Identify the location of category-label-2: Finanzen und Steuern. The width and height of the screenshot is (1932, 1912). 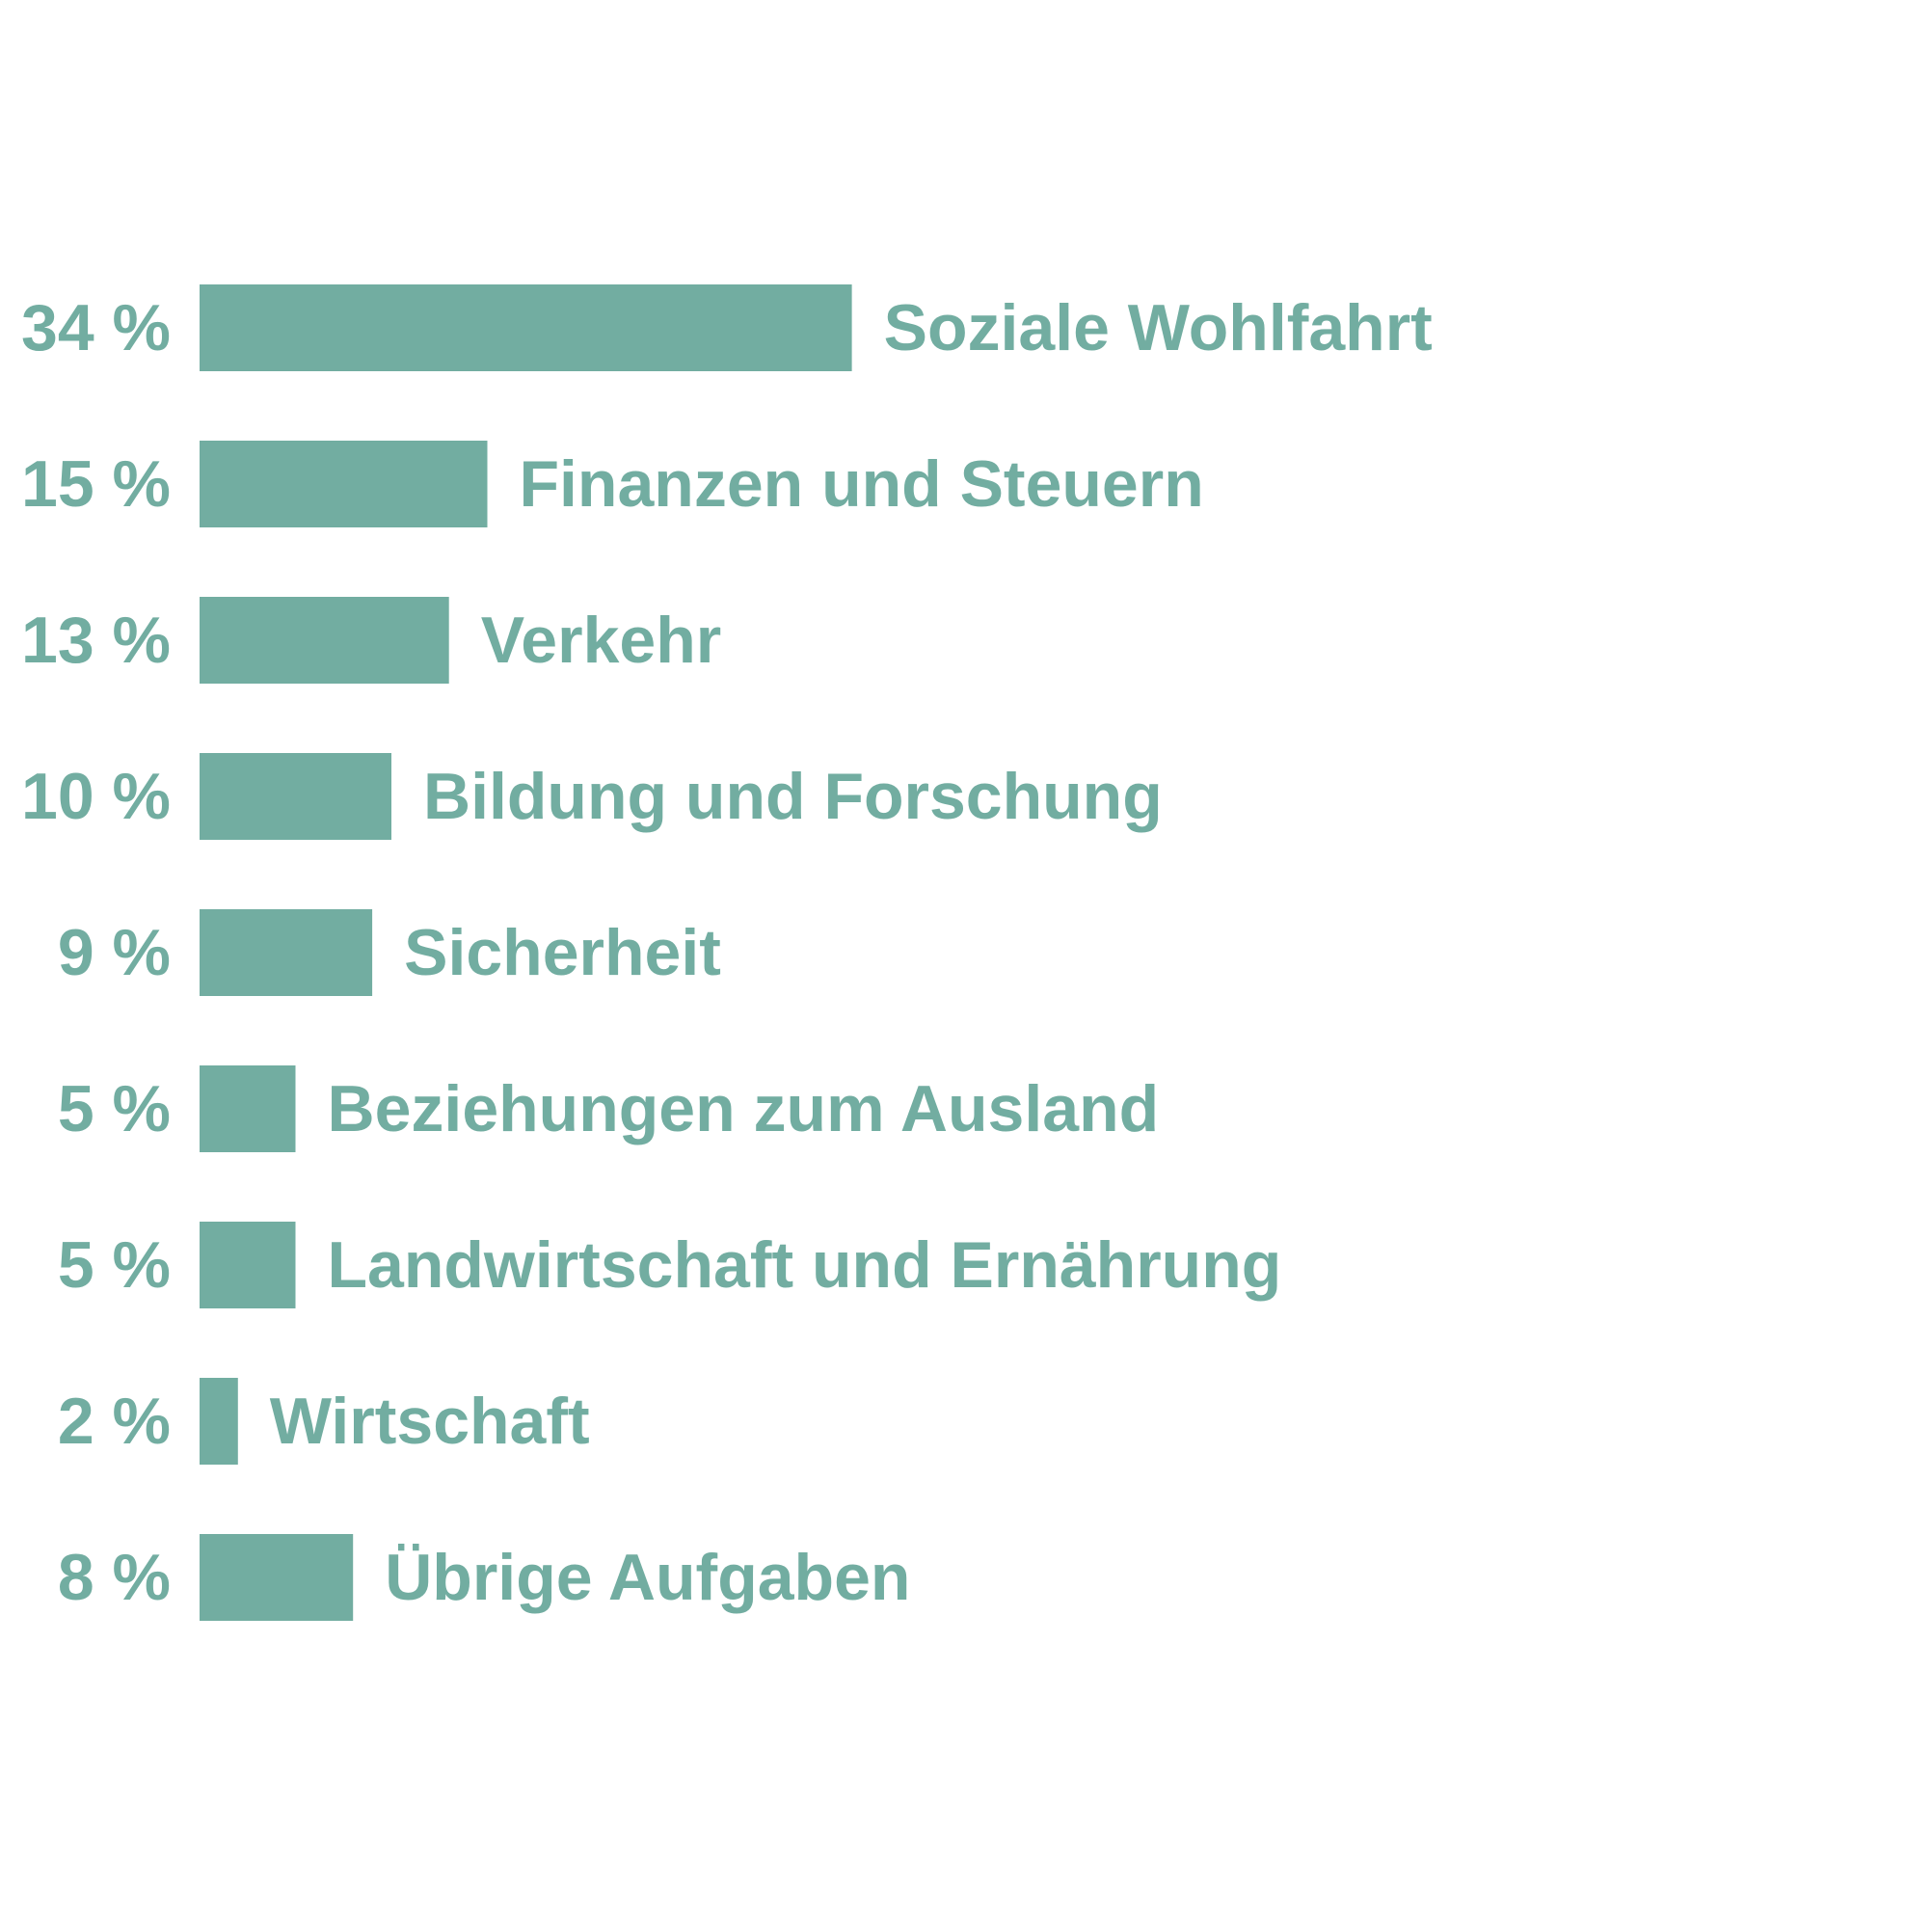
(862, 484).